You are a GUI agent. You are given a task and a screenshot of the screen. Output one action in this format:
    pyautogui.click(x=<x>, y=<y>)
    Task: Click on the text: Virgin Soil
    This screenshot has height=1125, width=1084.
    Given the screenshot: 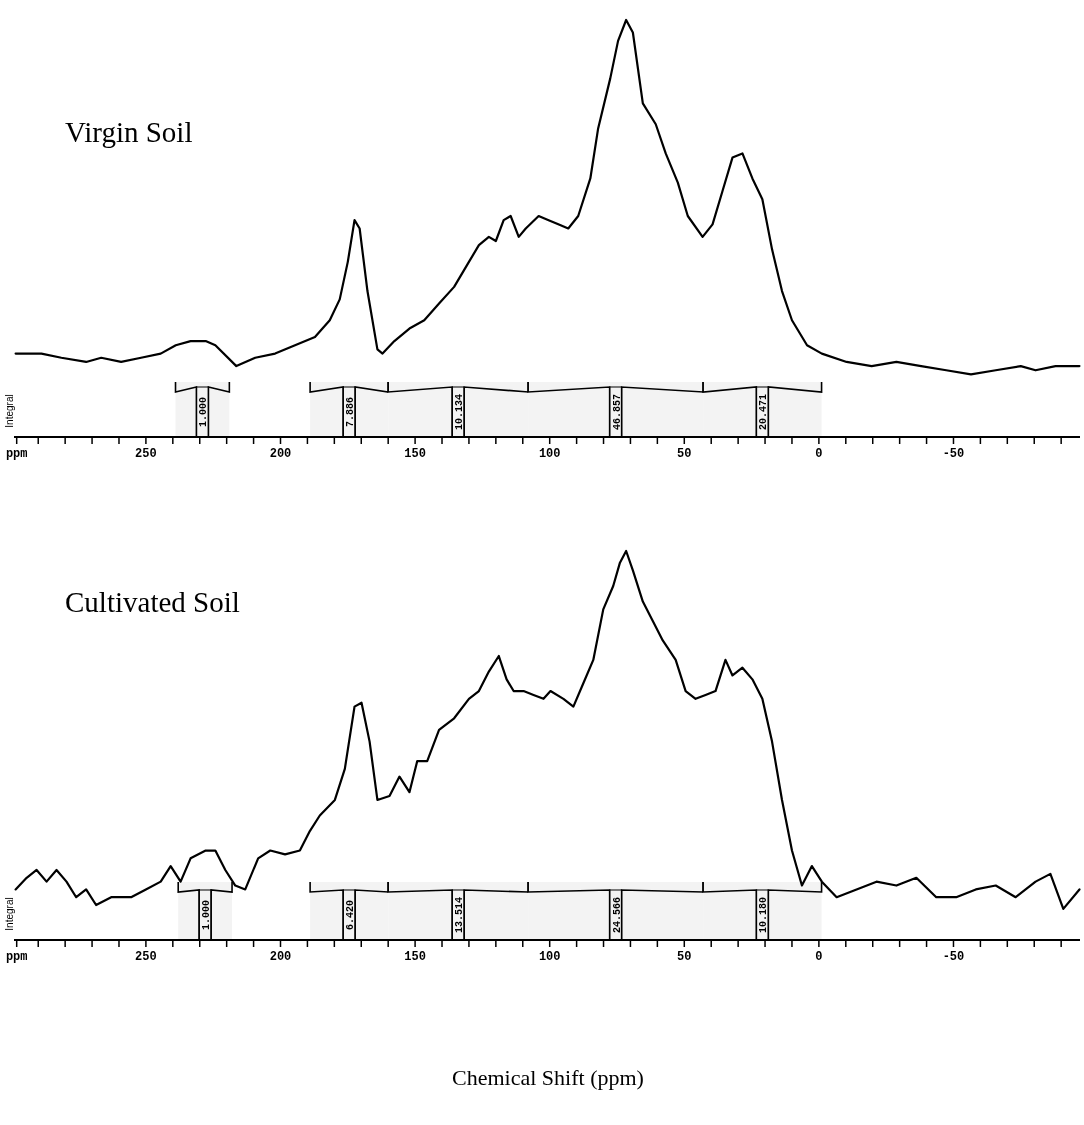 What is the action you would take?
    pyautogui.click(x=129, y=132)
    